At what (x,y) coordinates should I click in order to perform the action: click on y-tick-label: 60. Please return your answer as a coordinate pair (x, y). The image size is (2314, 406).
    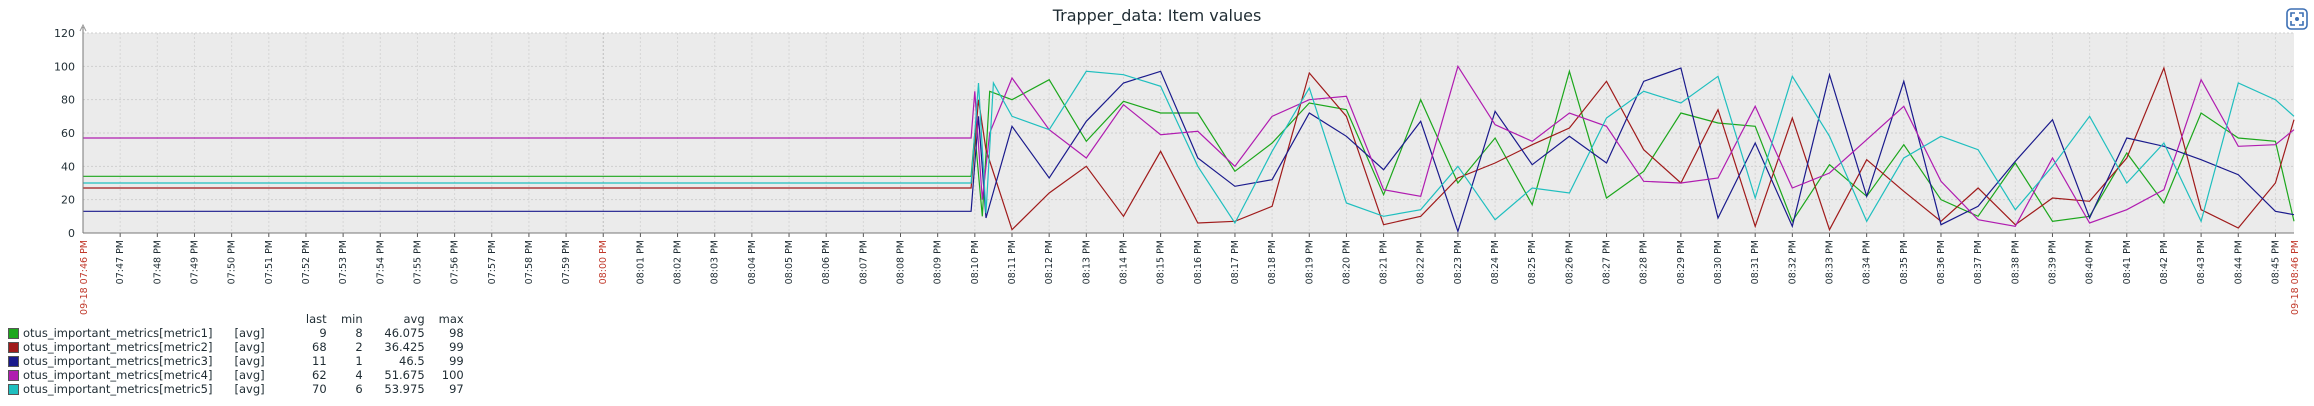
    Looking at the image, I should click on (68, 133).